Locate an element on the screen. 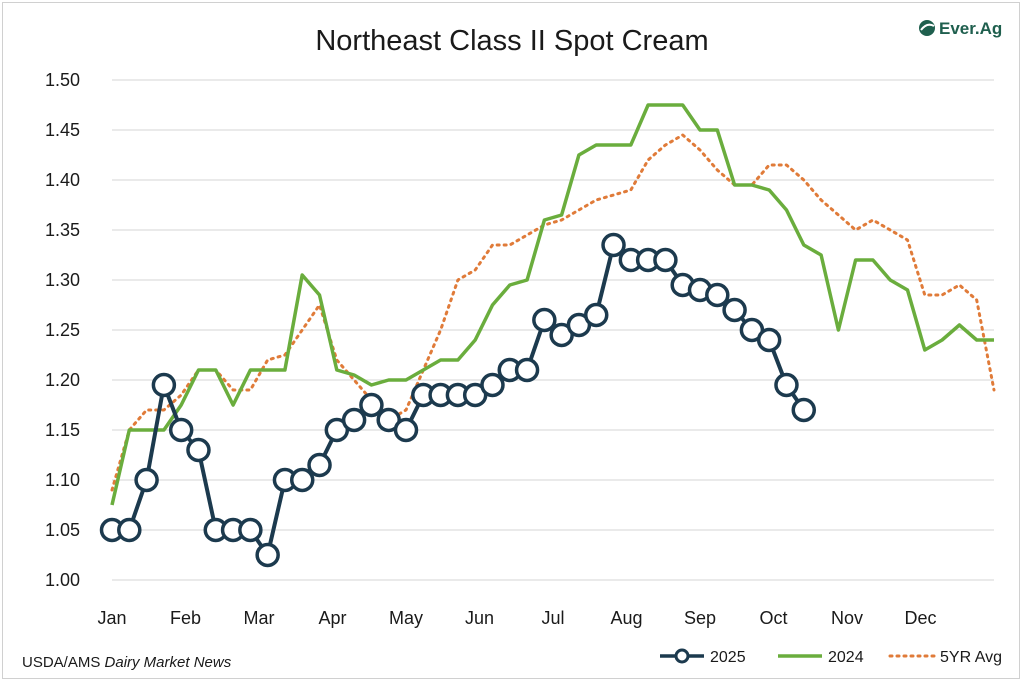 Image resolution: width=1024 pixels, height=683 pixels. y-tick-label: 1.30 is located at coordinates (62, 280).